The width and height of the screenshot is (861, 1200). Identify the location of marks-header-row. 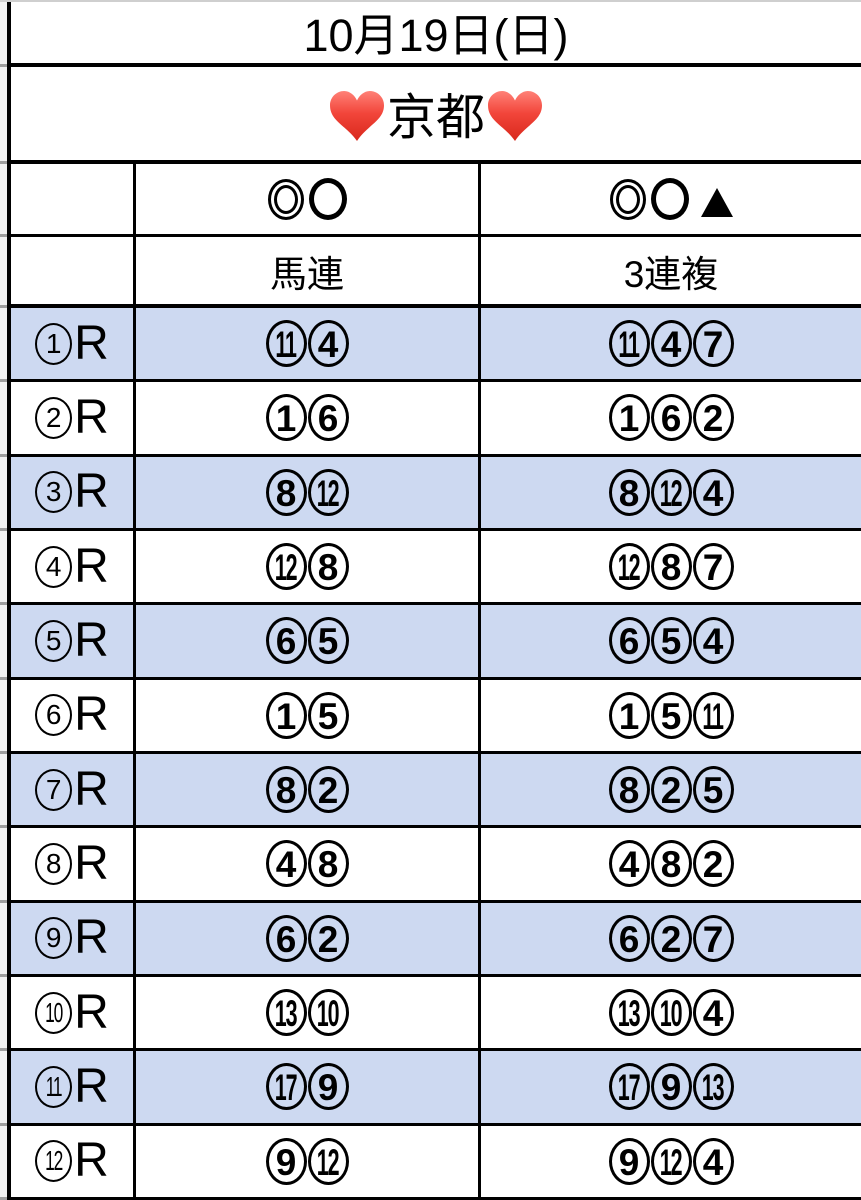
(436, 200).